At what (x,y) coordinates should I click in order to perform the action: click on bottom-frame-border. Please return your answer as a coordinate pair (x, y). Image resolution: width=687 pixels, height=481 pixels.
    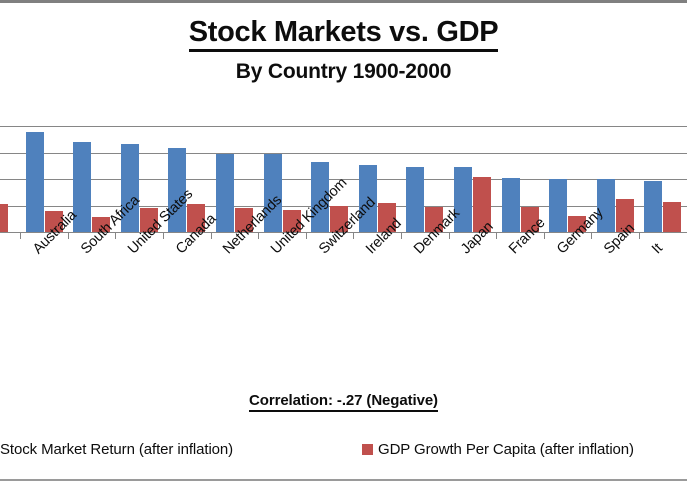
    Looking at the image, I should click on (343, 480).